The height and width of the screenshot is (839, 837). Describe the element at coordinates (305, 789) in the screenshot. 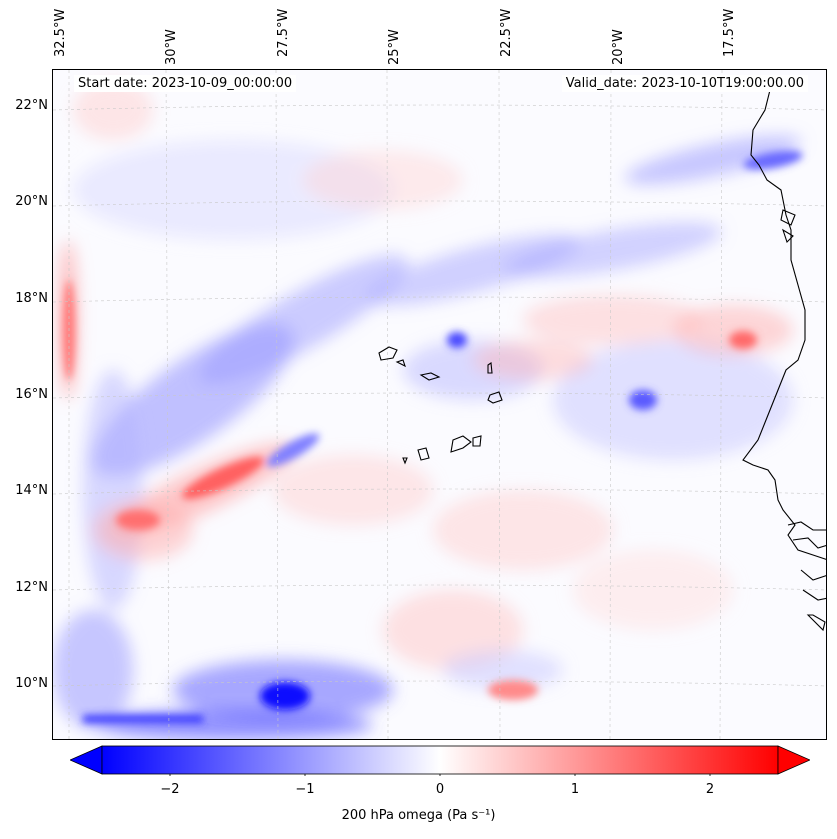

I see `colorbar-tick: −1` at that location.